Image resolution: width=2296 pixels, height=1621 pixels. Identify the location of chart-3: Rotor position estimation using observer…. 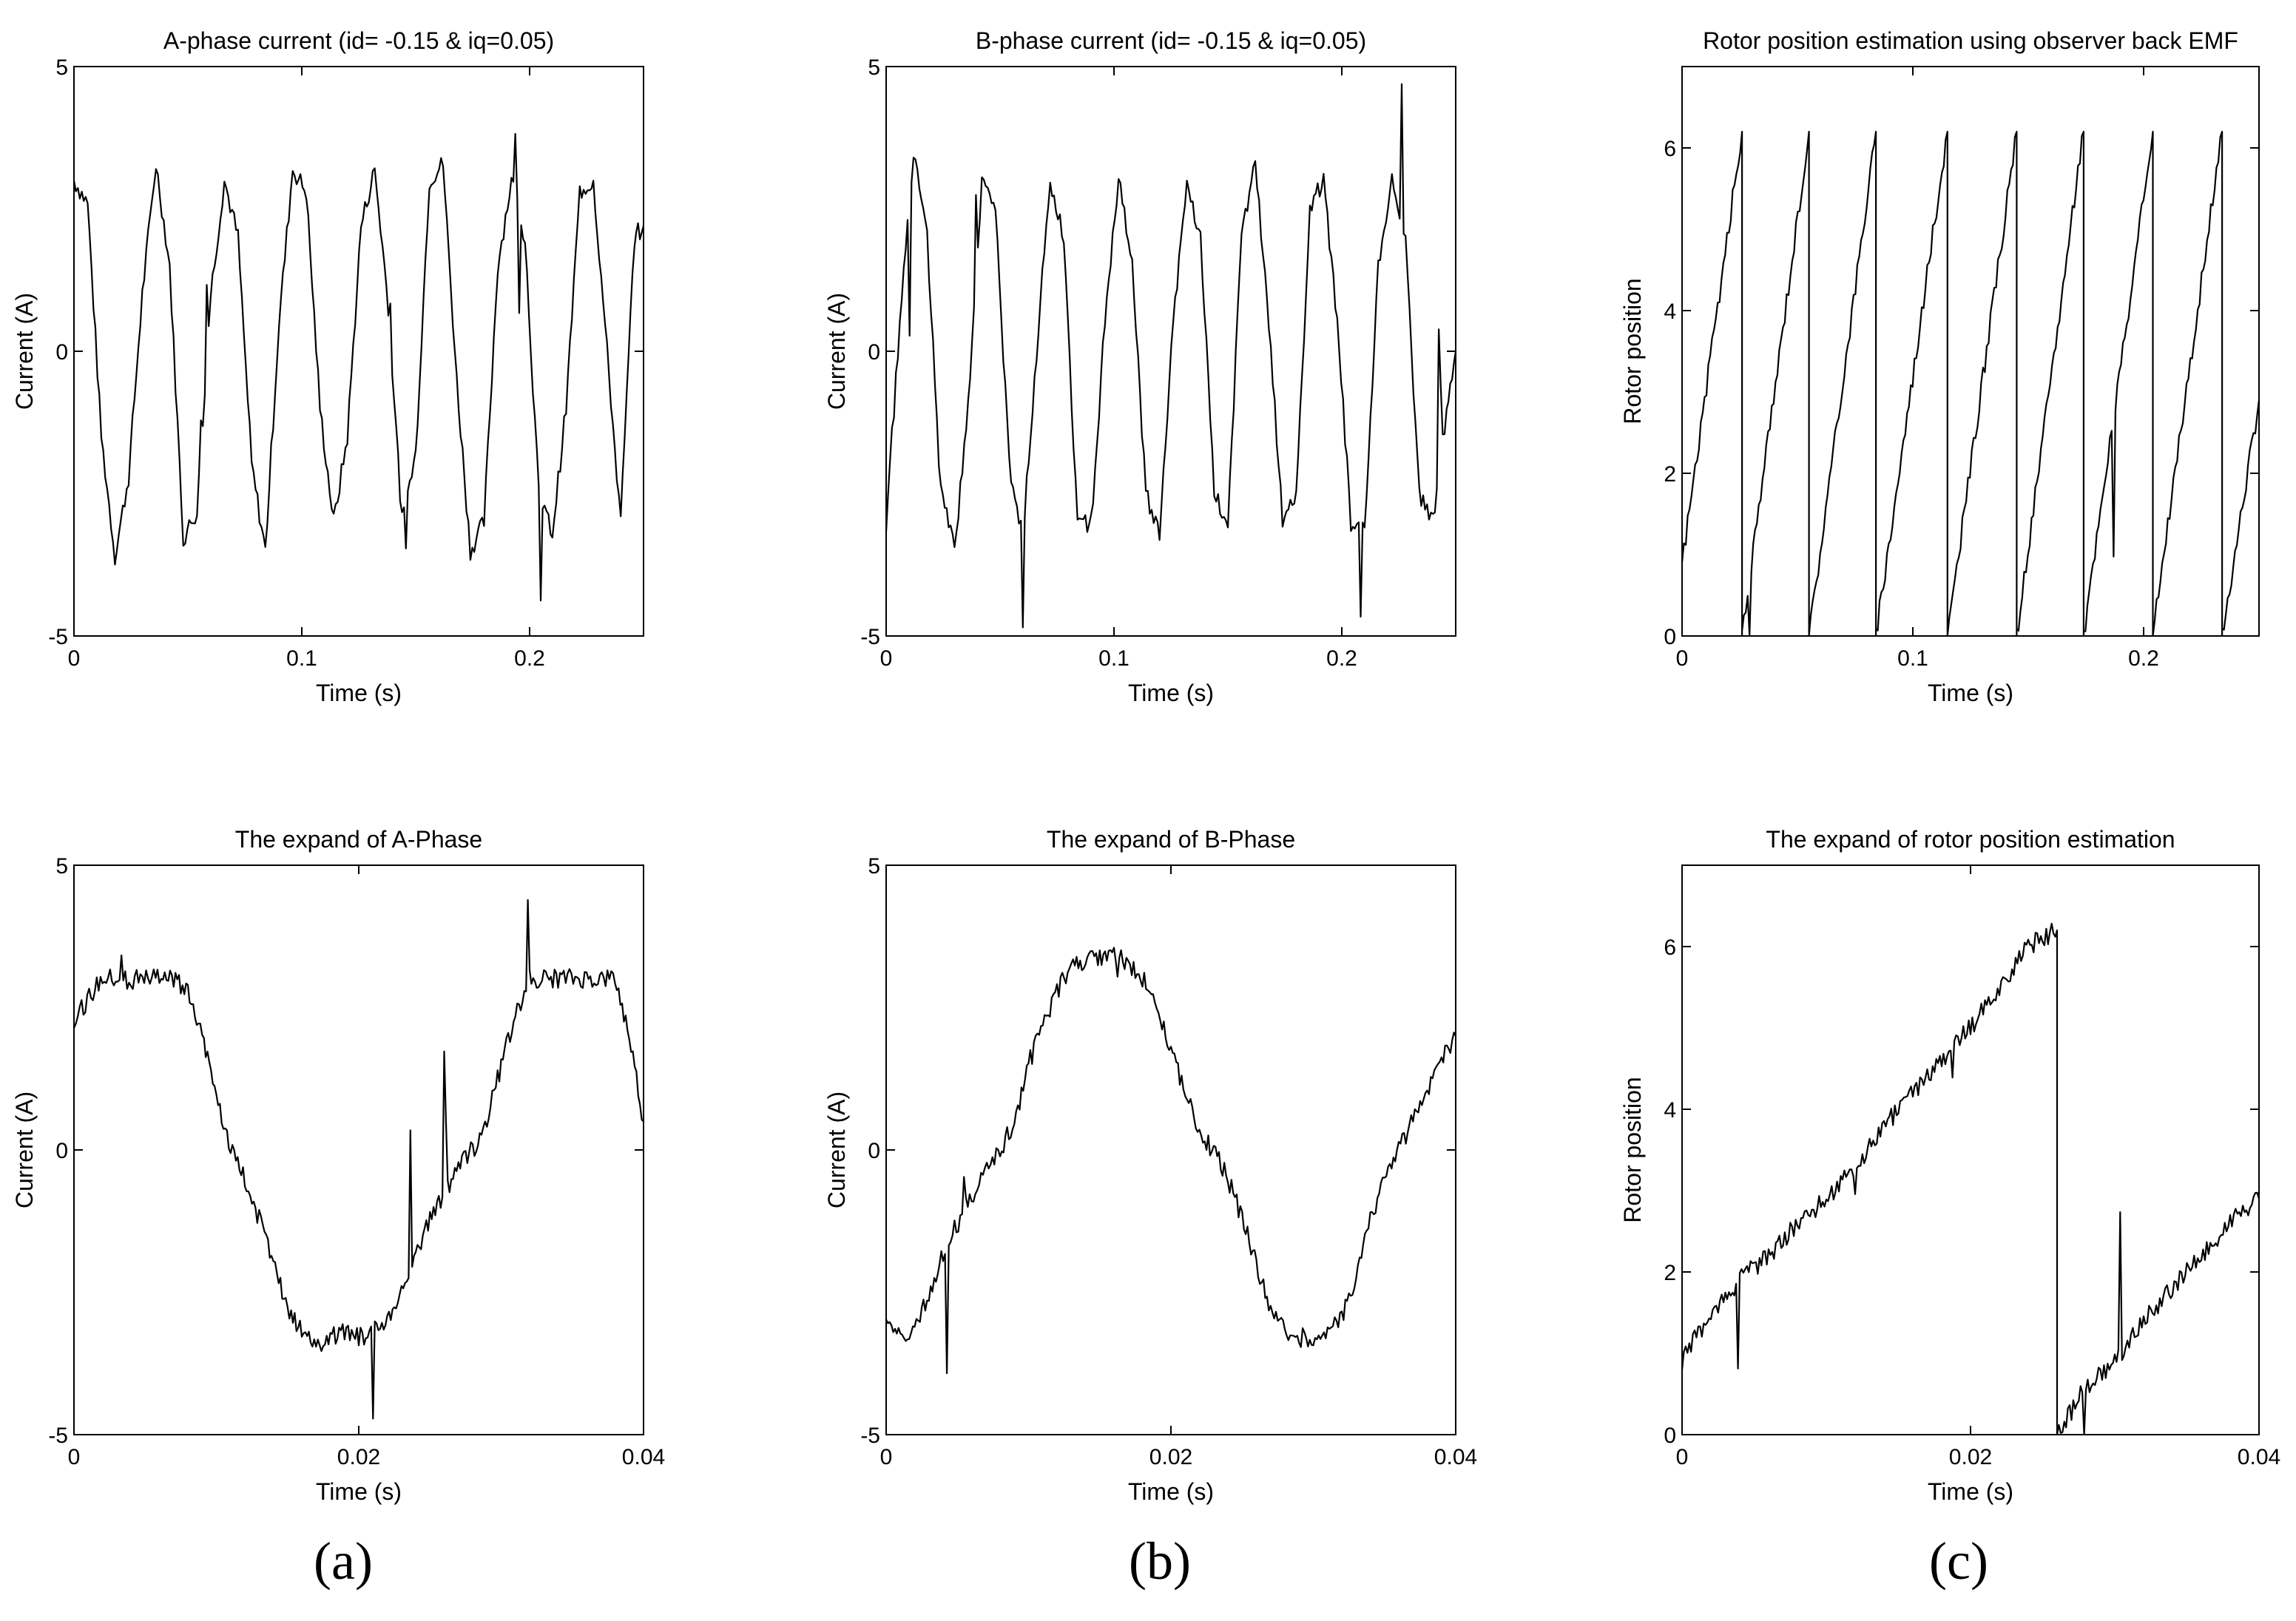
(1940, 366).